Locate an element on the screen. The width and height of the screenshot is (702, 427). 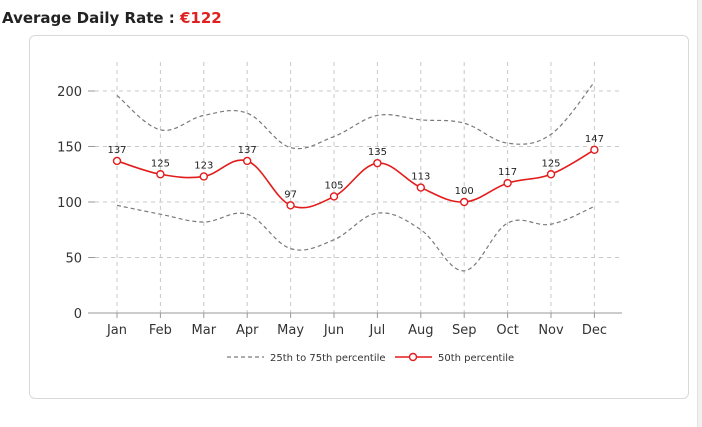
data-label: 113 is located at coordinates (420, 177).